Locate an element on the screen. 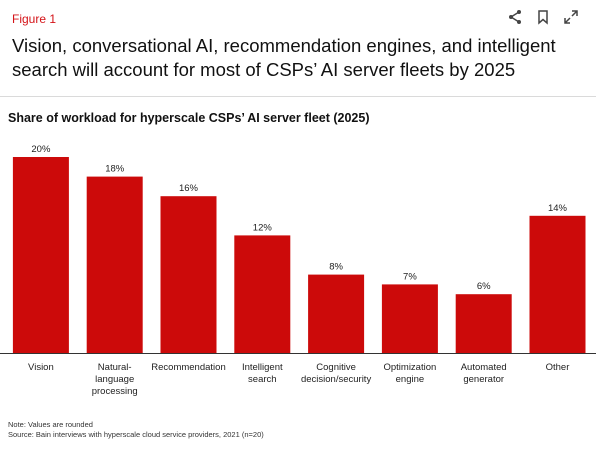  category-label: Optimization is located at coordinates (409, 367).